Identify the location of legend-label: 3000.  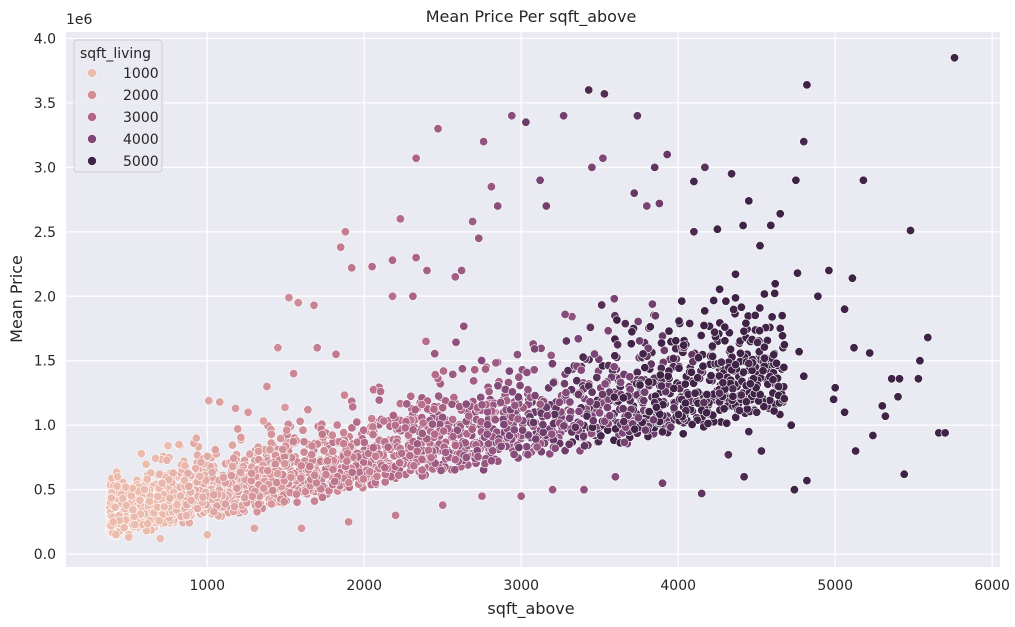
(141, 118).